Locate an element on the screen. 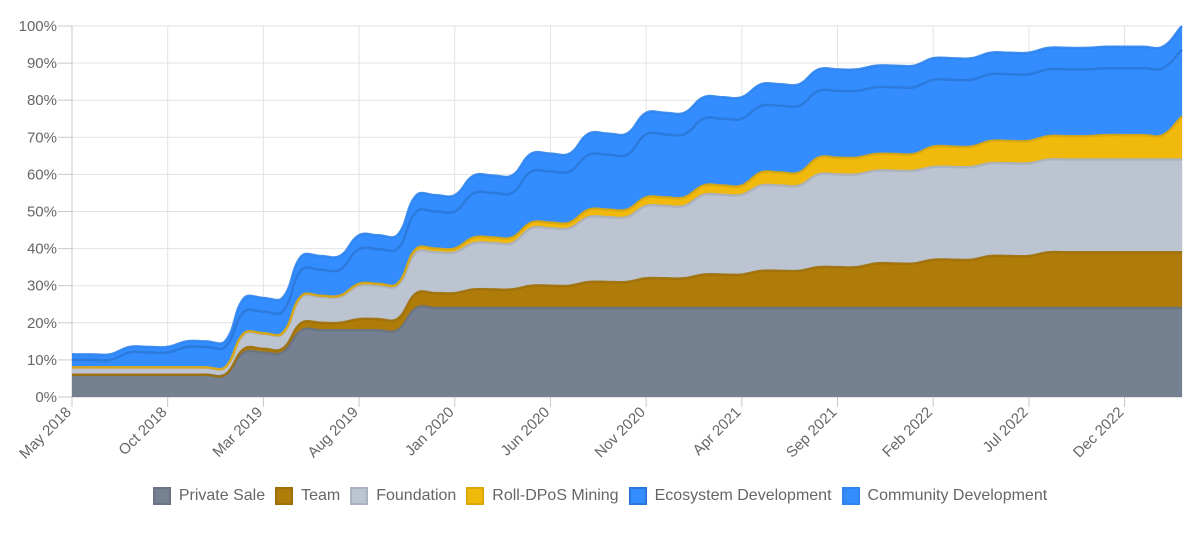  legend-label: Foundation is located at coordinates (416, 495).